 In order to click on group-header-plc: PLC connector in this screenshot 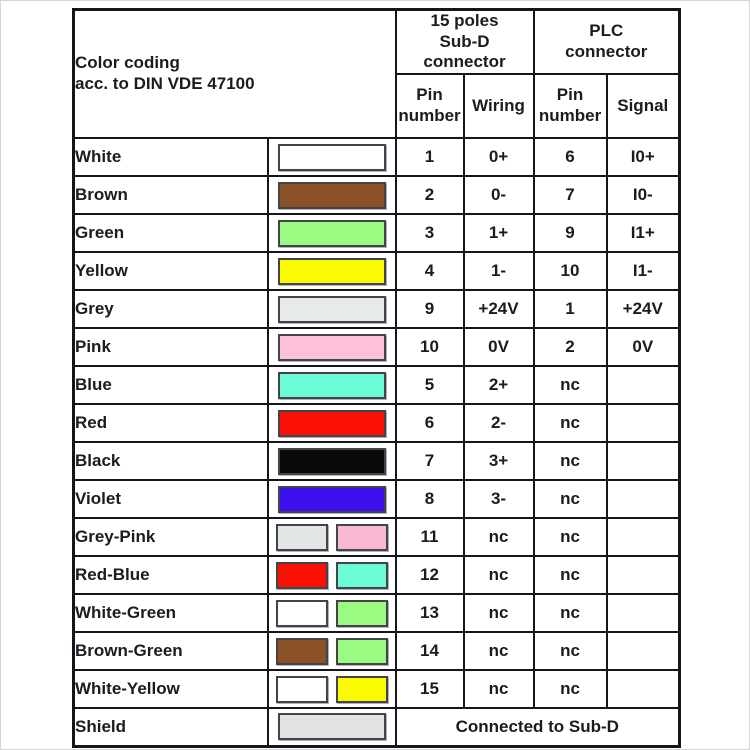, I will do `click(606, 42)`.